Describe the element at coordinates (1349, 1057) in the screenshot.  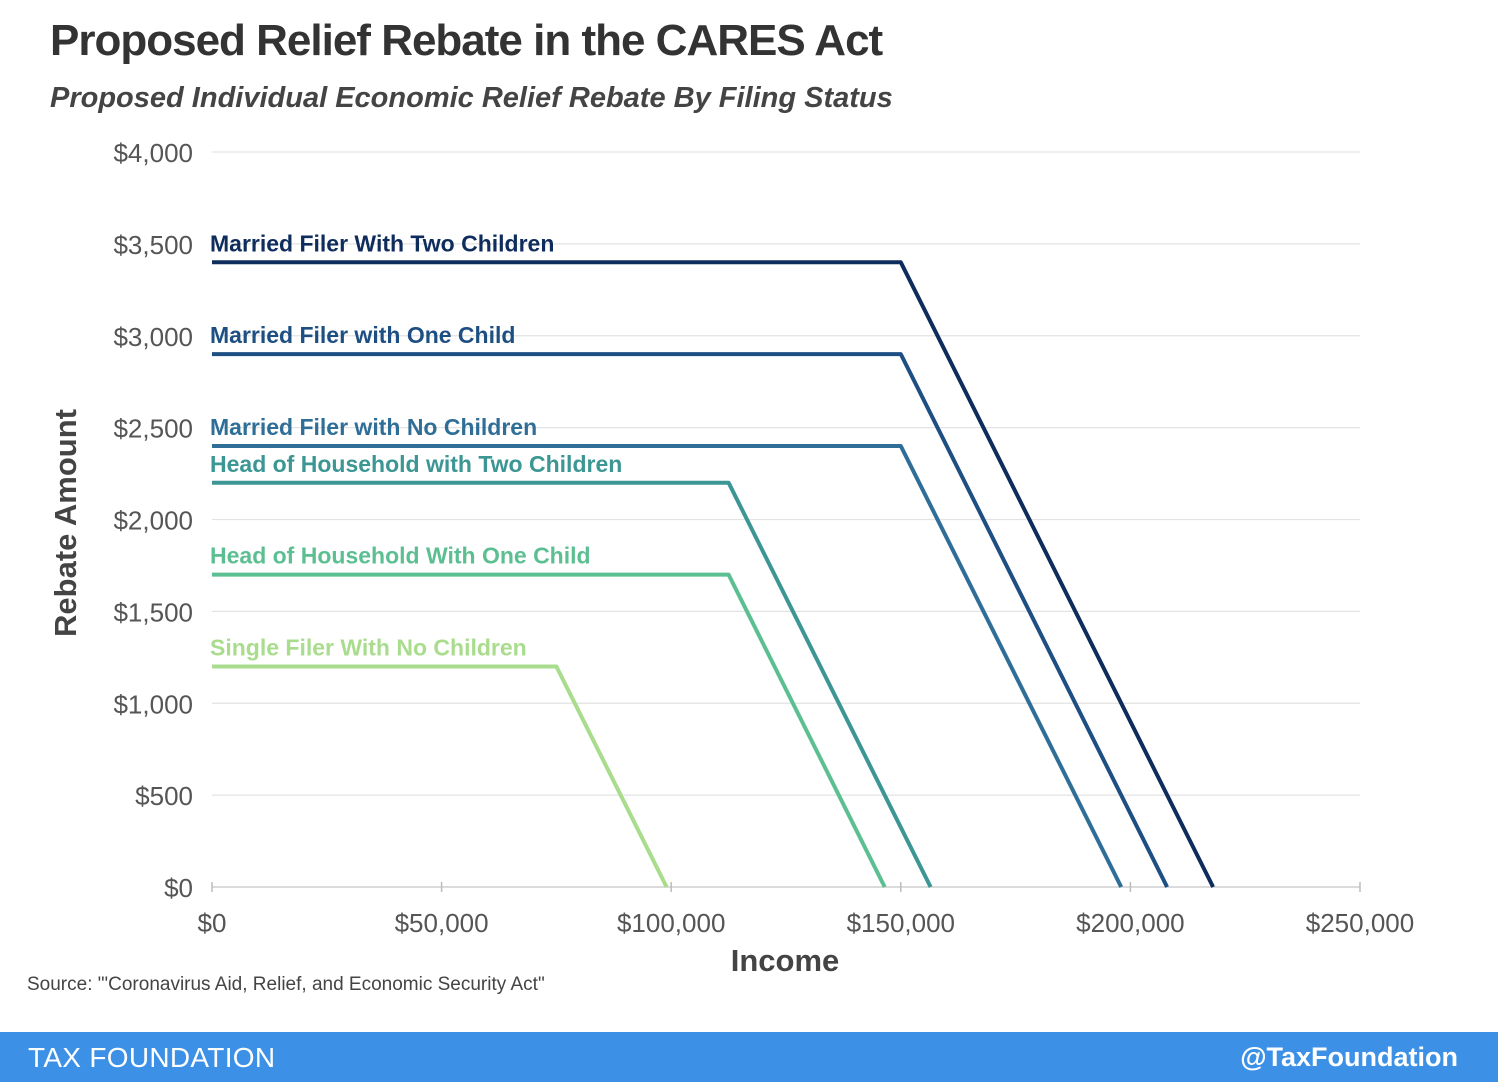
I see `footer-social-handle: @TaxFoundation` at that location.